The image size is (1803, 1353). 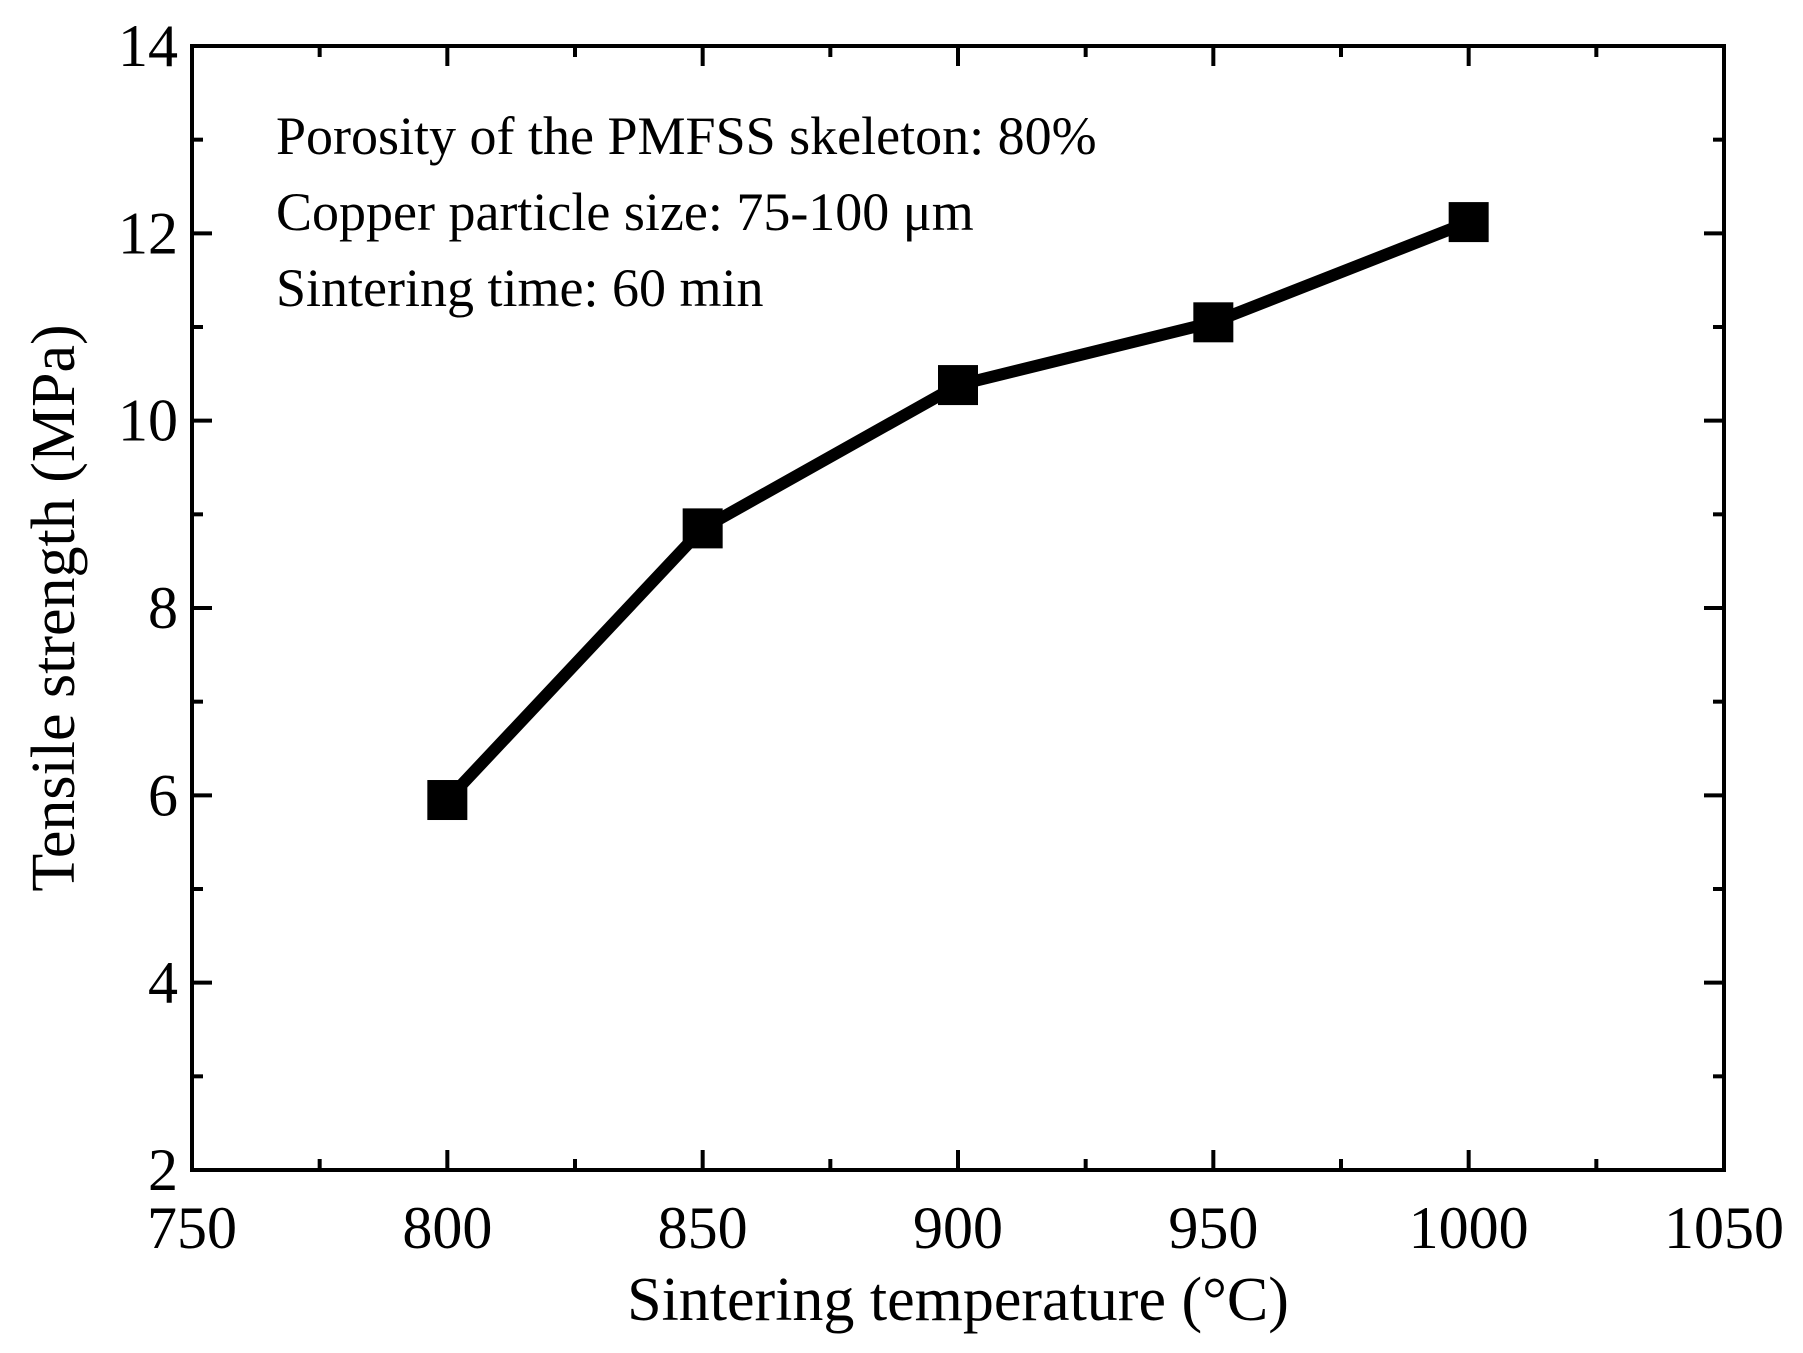 I want to click on x-tick-label: 950, so click(x=1213, y=1228).